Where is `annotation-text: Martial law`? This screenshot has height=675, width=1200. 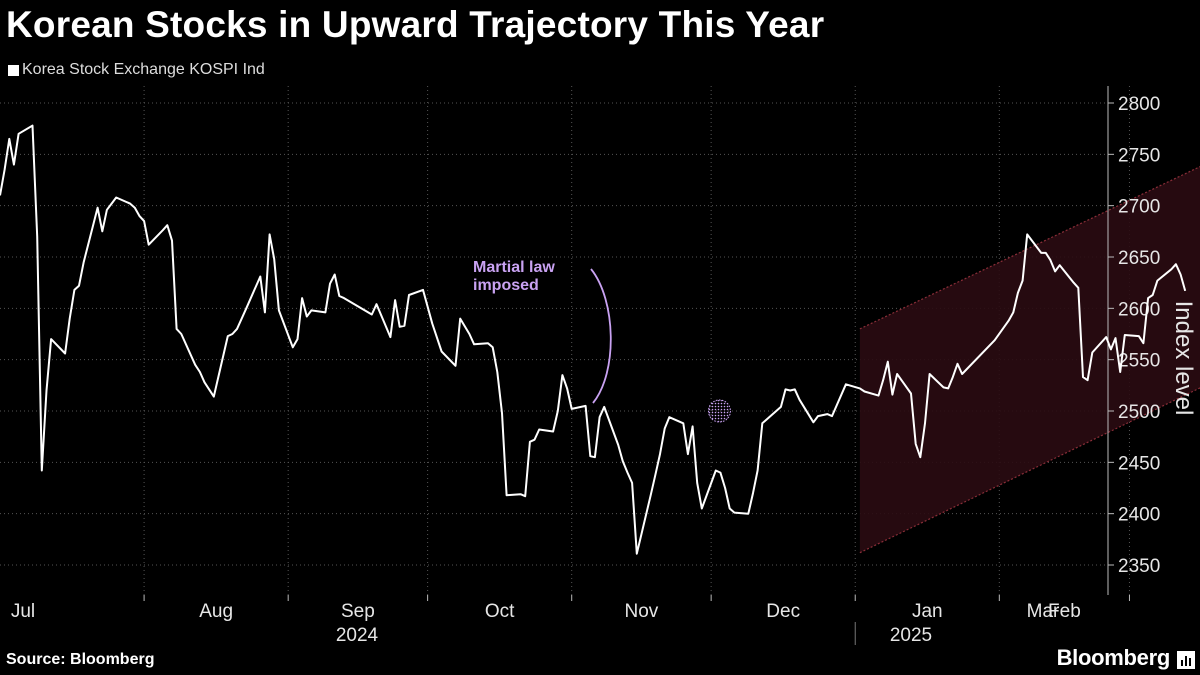
annotation-text: Martial law is located at coordinates (514, 267).